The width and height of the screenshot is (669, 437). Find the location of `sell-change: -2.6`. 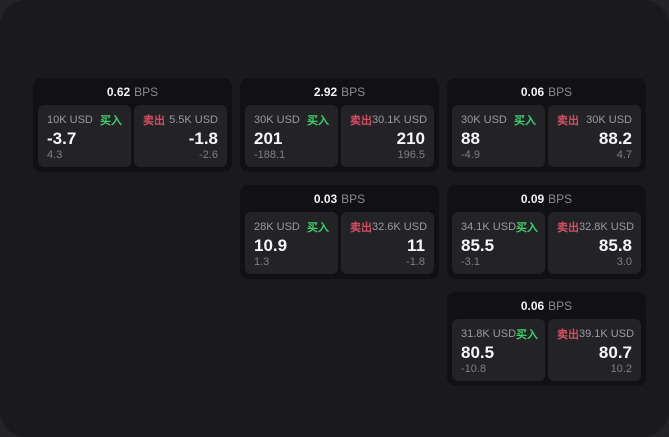

sell-change: -2.6 is located at coordinates (208, 155).